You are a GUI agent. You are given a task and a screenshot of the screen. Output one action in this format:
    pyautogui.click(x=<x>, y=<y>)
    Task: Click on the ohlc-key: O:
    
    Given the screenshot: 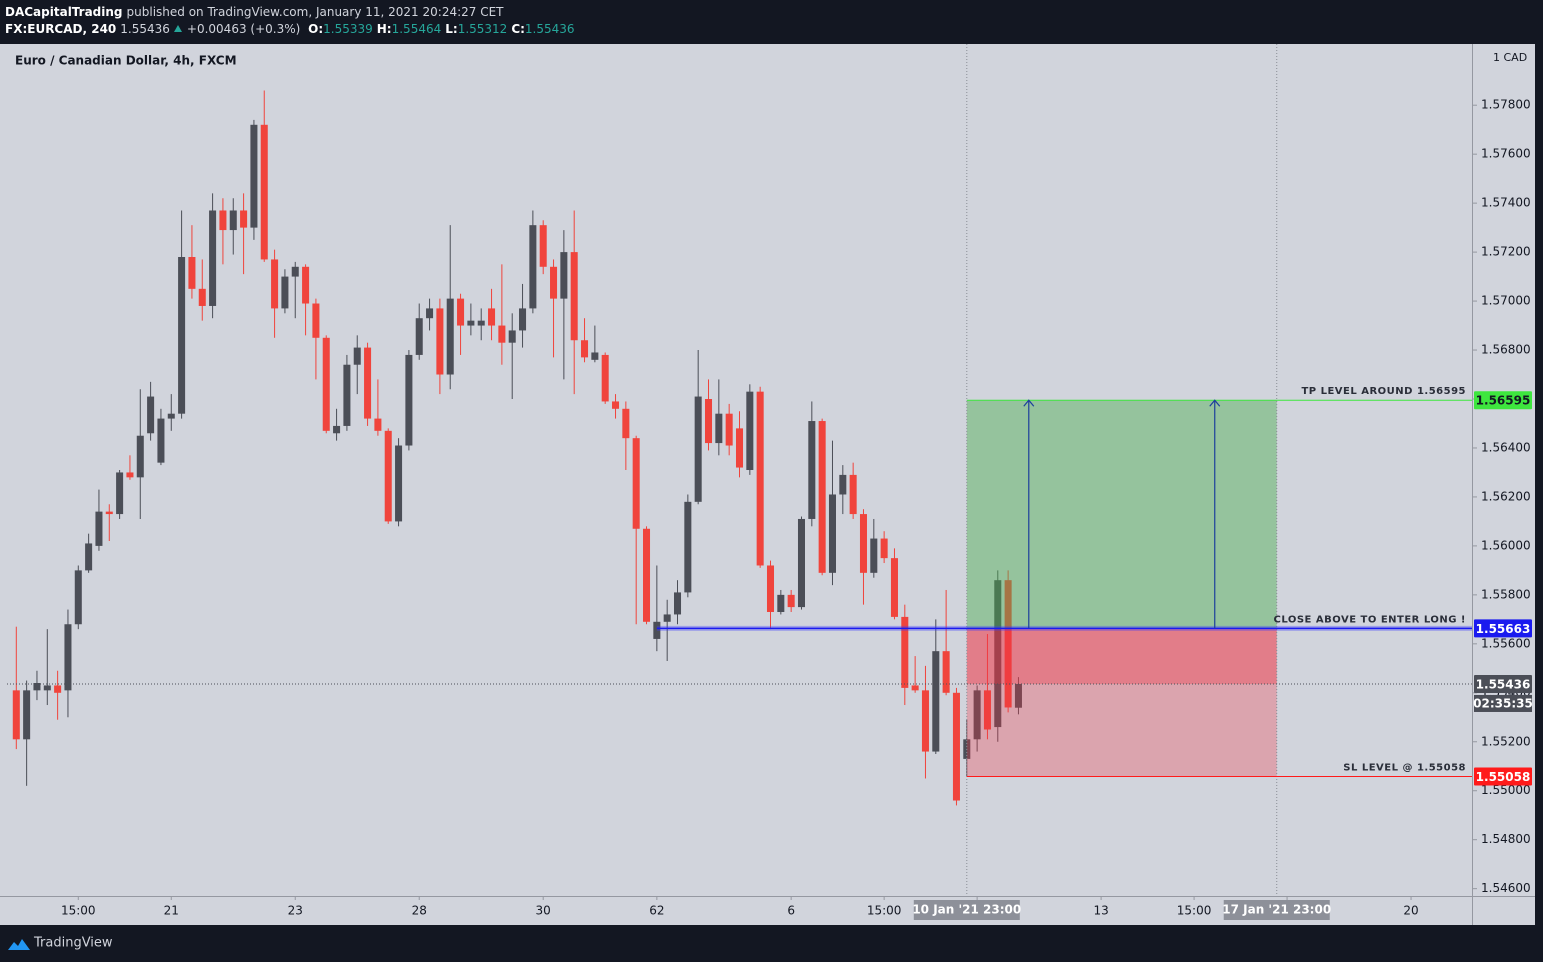 What is the action you would take?
    pyautogui.click(x=316, y=29)
    